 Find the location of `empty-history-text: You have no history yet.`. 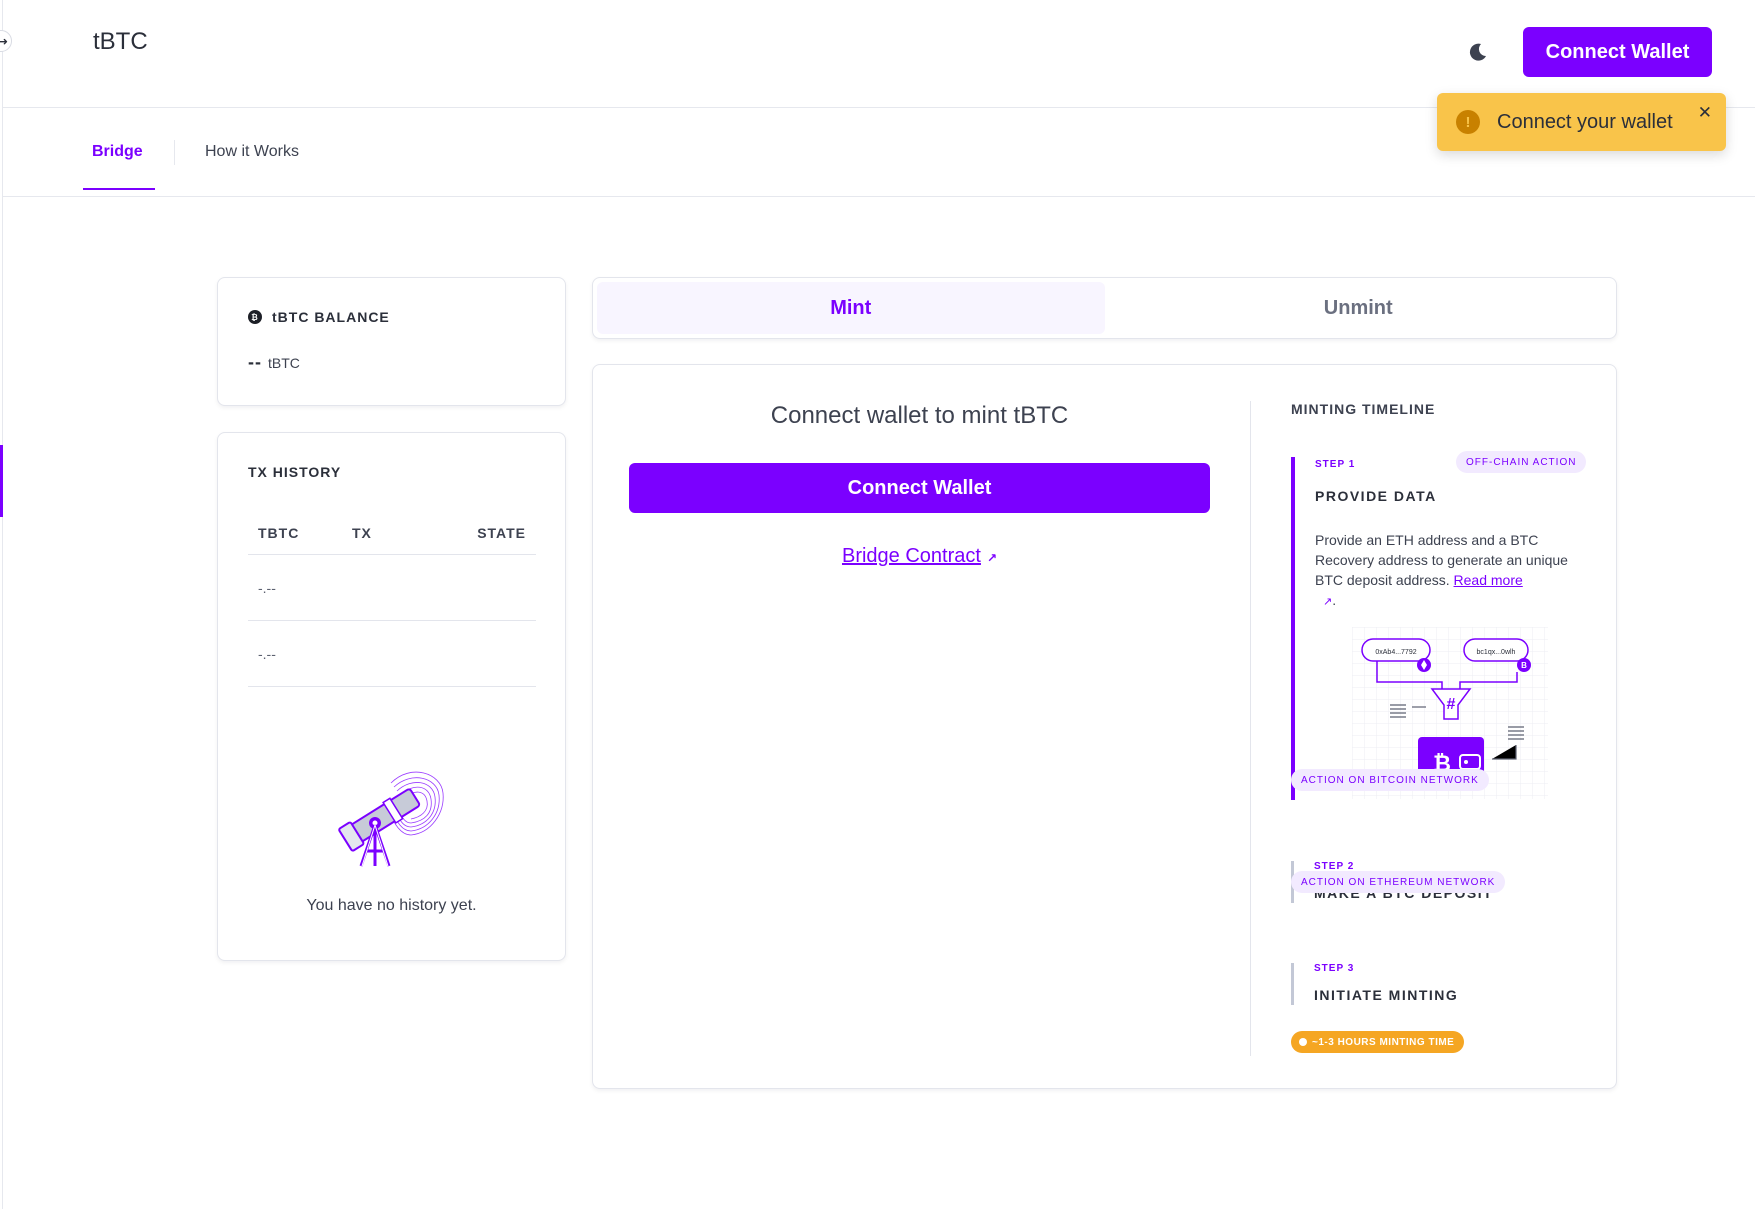

empty-history-text: You have no history yet. is located at coordinates (391, 905).